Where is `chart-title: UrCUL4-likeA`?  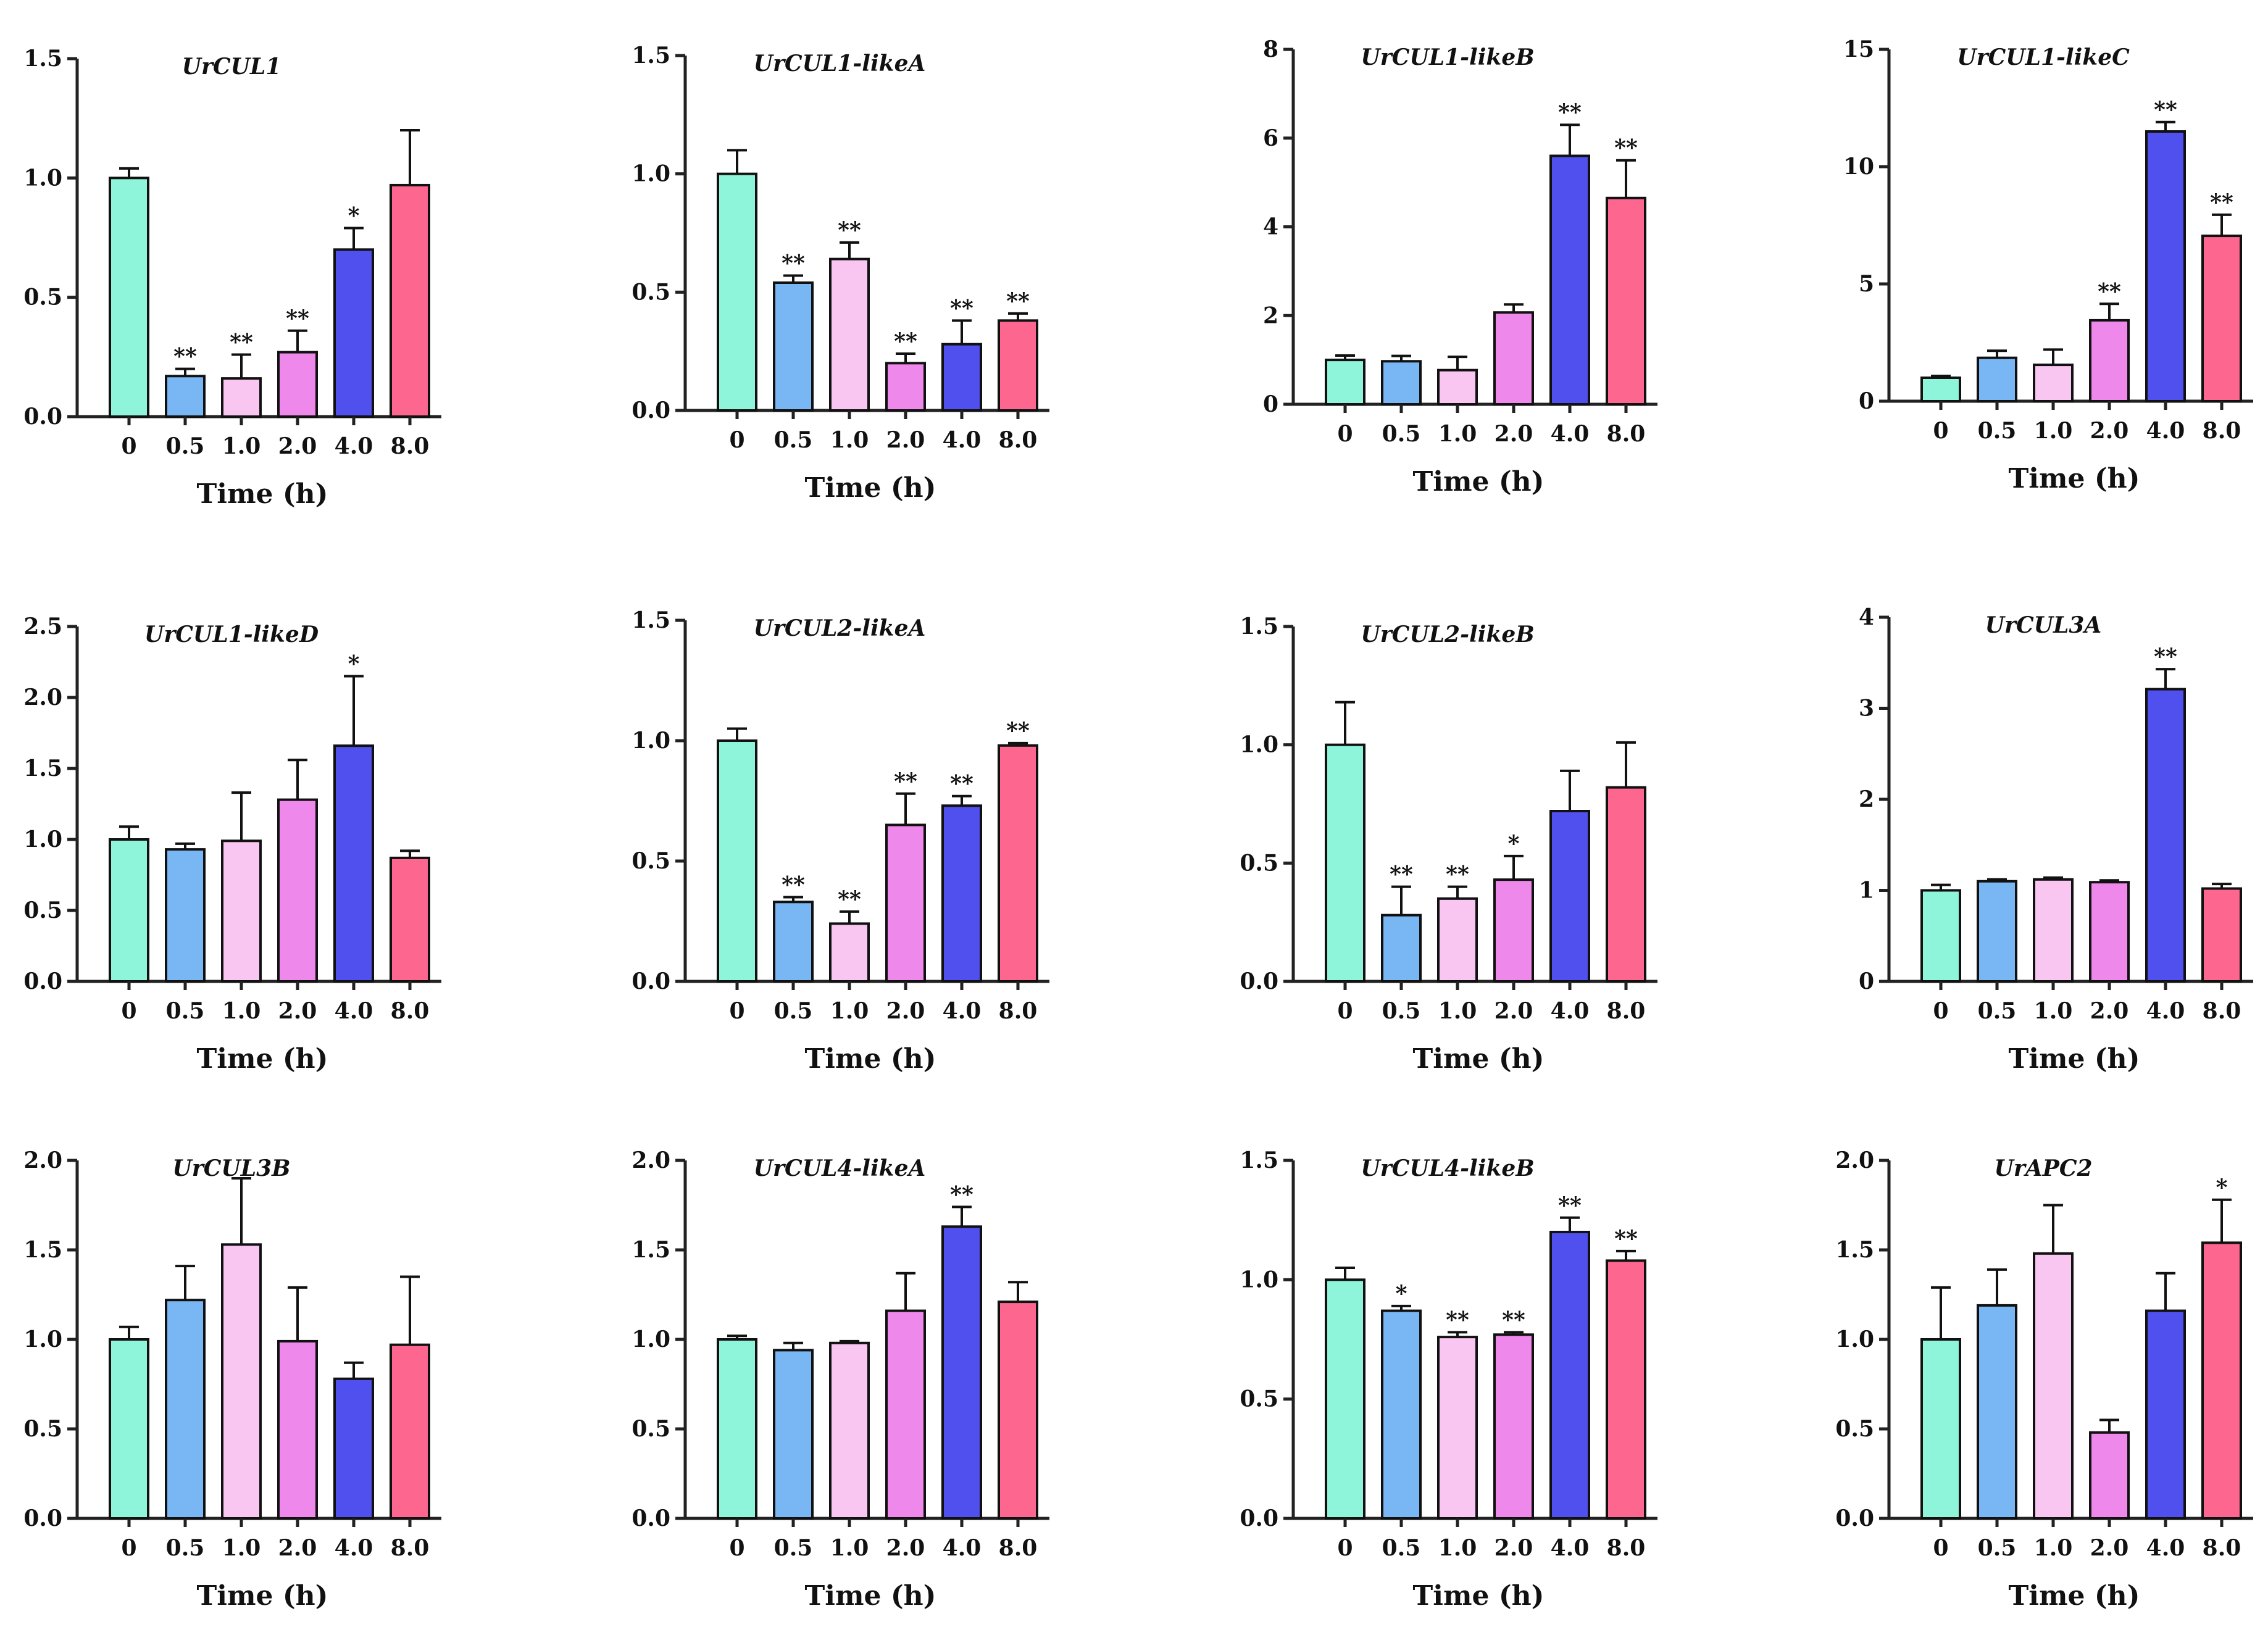 chart-title: UrCUL4-likeA is located at coordinates (840, 1168).